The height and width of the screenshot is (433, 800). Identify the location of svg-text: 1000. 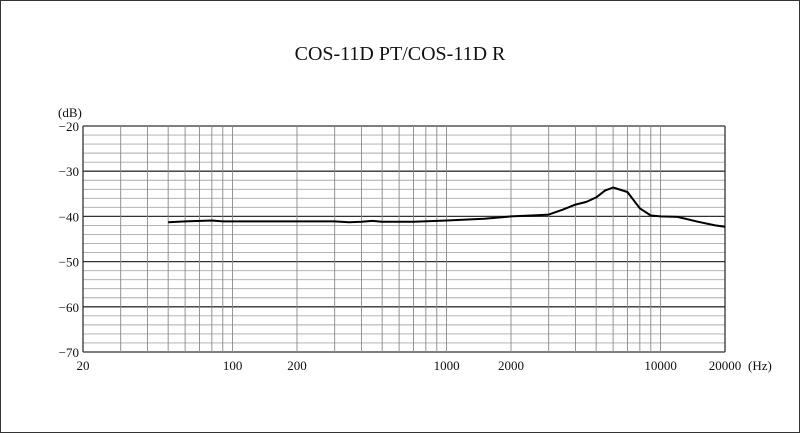
(447, 365).